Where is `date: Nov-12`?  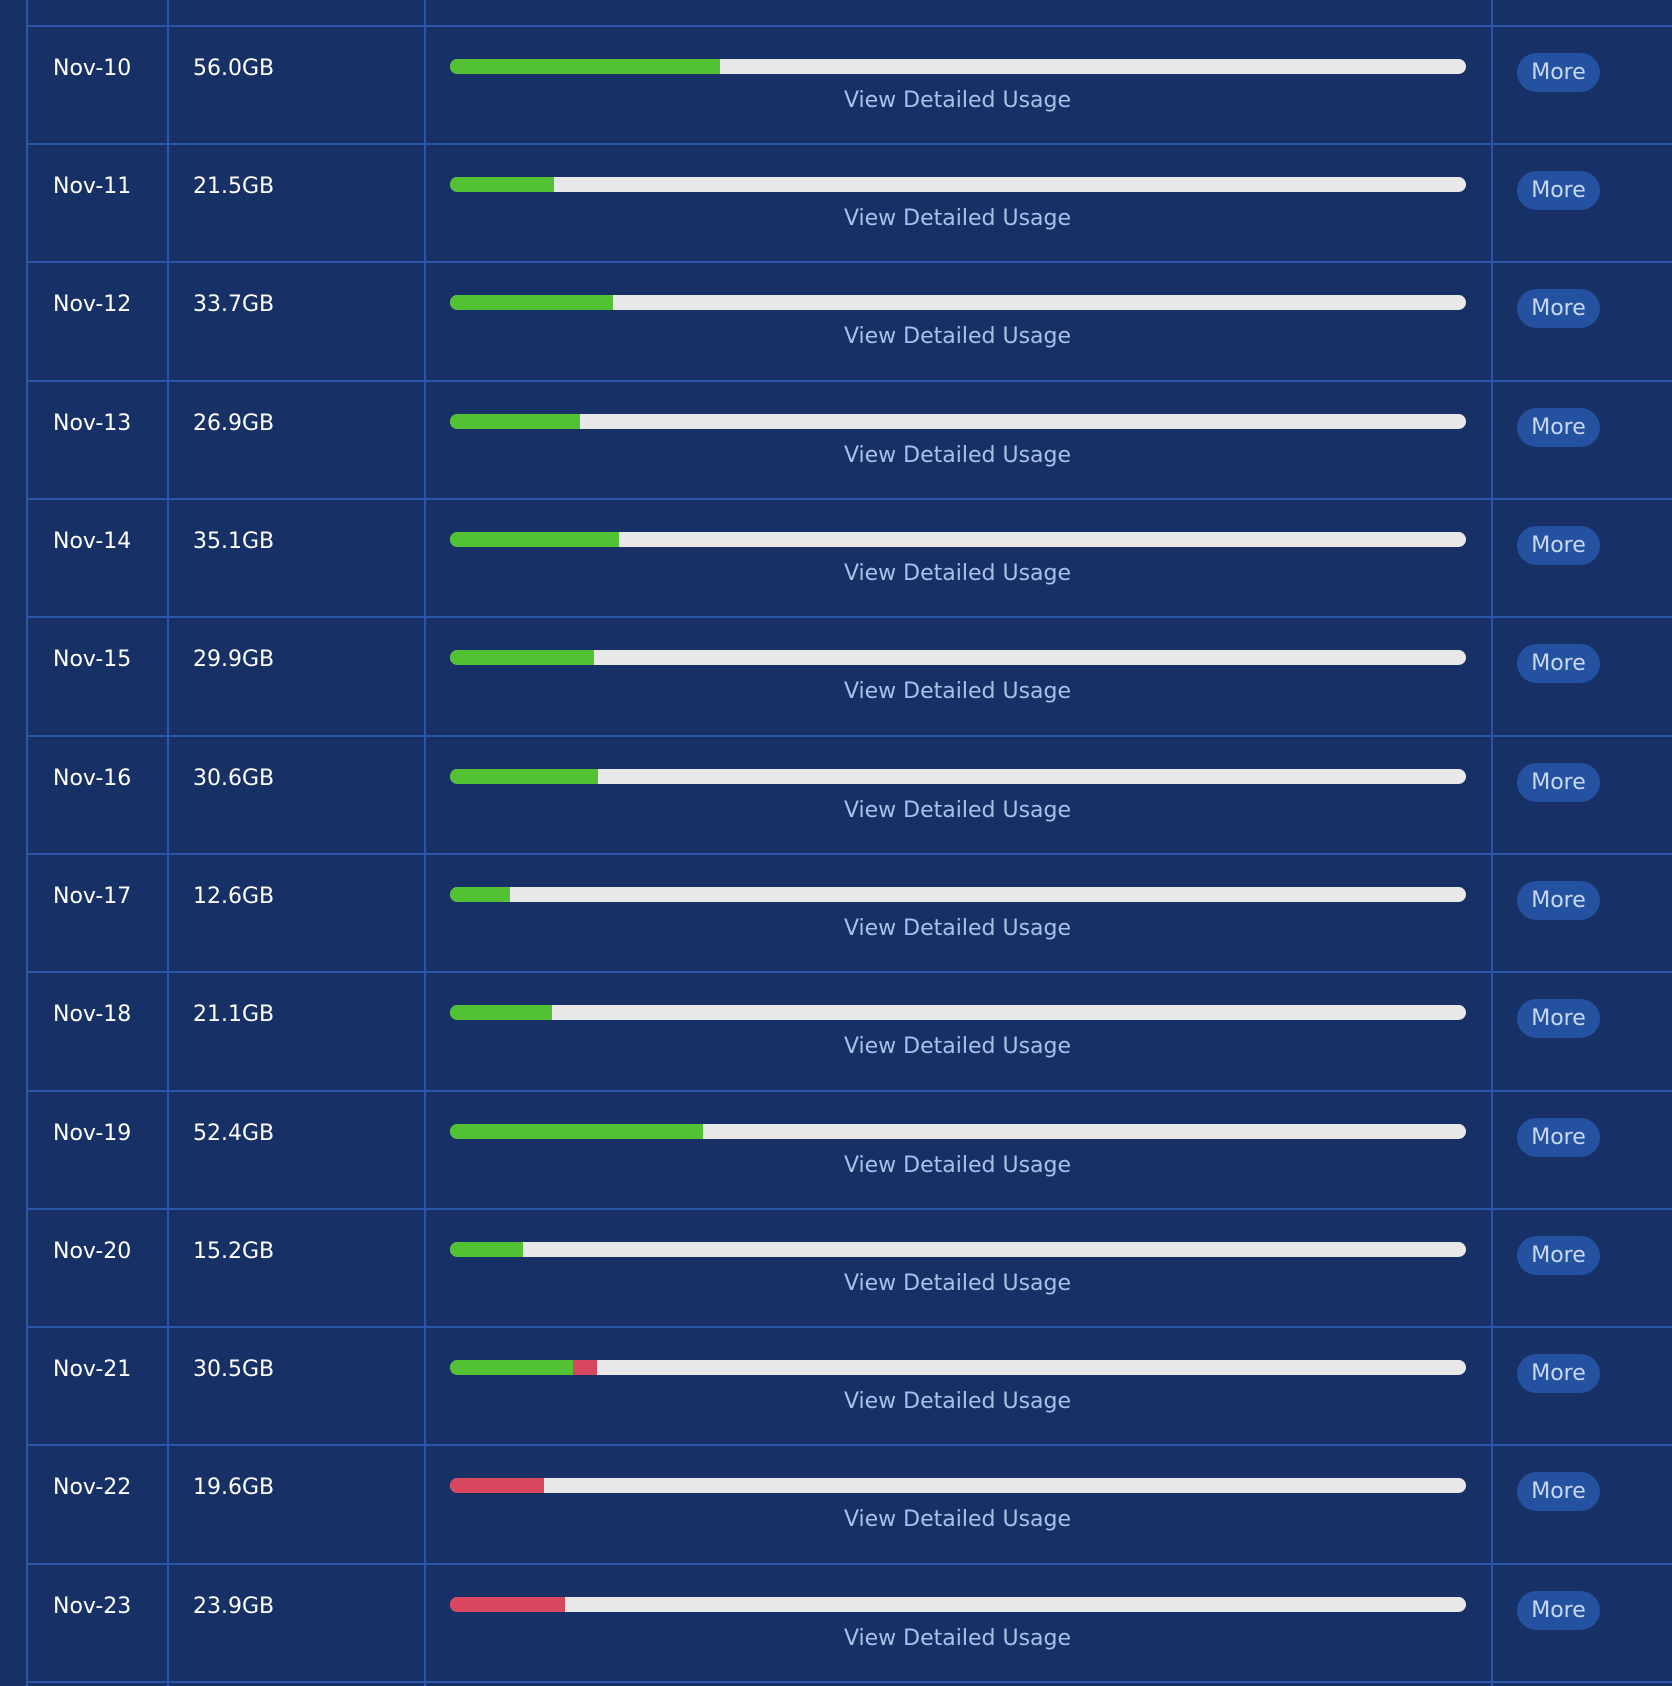
date: Nov-12 is located at coordinates (92, 305).